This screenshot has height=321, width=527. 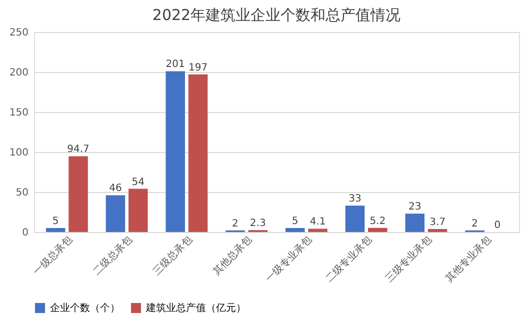 I want to click on data-label: 54, so click(x=138, y=182).